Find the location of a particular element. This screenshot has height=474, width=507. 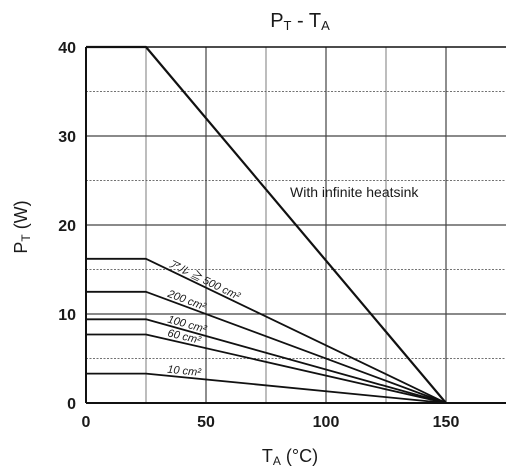

y-tick-label: 0 is located at coordinates (71, 404).